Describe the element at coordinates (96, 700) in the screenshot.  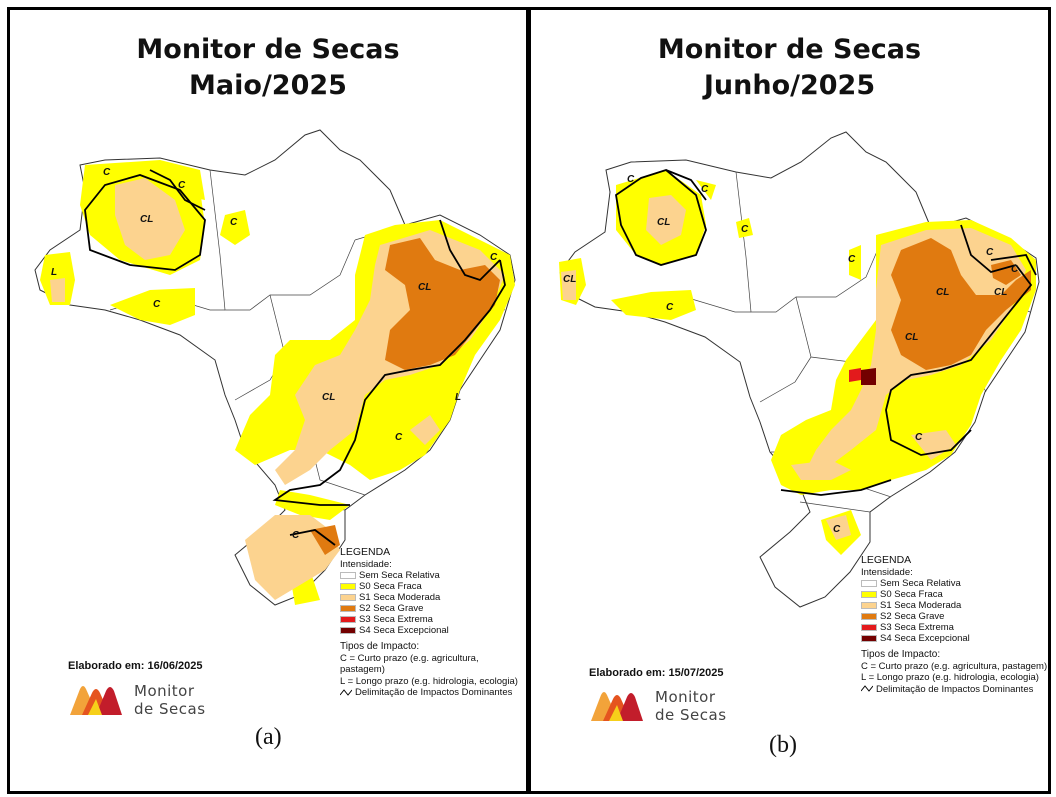
I see `monitor-de-secas-logo-icon` at that location.